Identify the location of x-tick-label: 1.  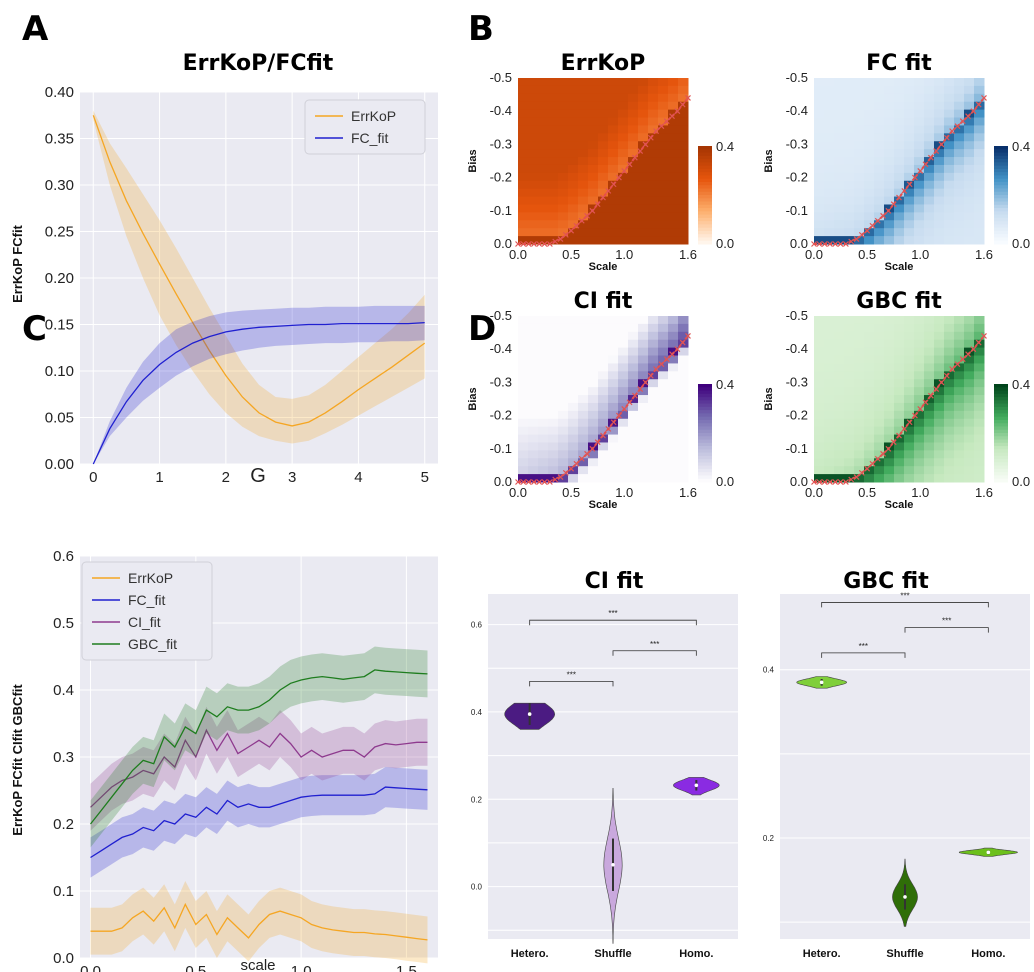
(159, 477).